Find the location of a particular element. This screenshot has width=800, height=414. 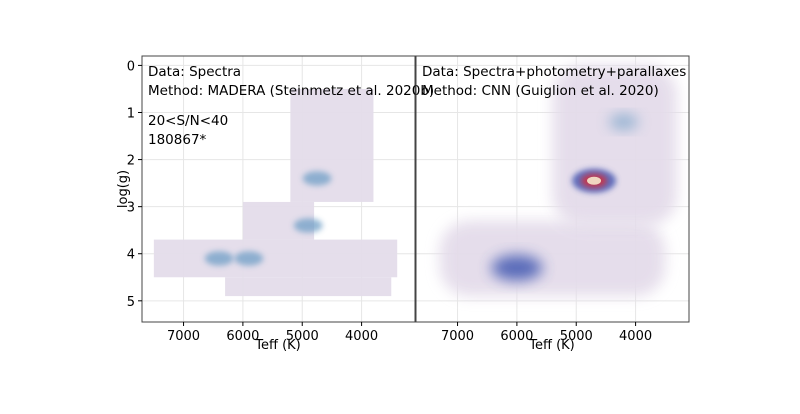

right-x-axis-label: Teff (K) is located at coordinates (551, 345).